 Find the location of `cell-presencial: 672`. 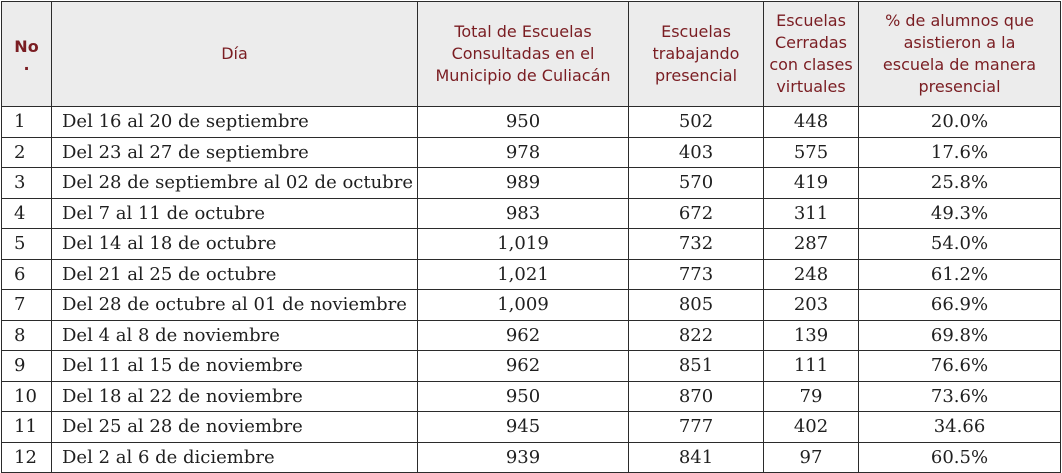

cell-presencial: 672 is located at coordinates (696, 213).